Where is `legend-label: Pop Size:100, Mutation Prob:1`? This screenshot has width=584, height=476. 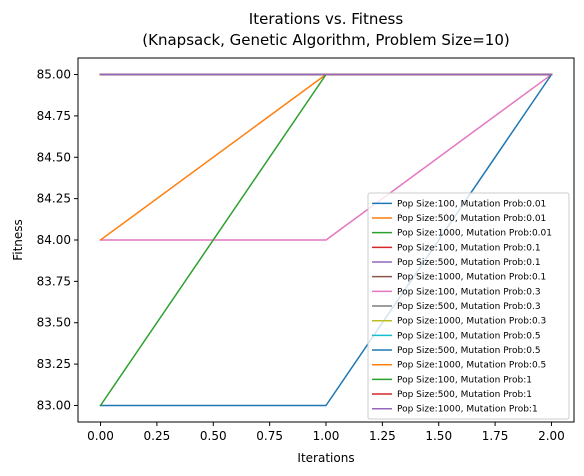
legend-label: Pop Size:100, Mutation Prob:1 is located at coordinates (464, 380).